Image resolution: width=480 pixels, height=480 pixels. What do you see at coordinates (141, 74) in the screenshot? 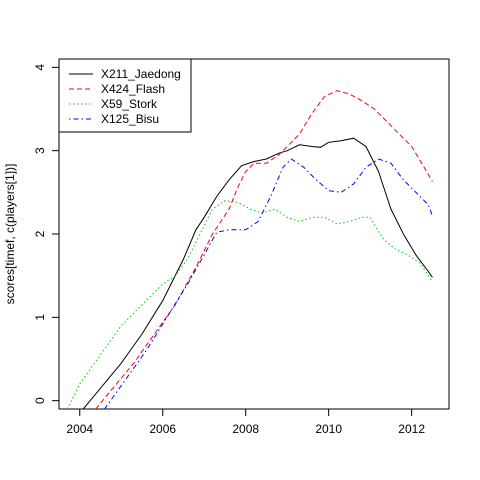
I see `legend-label: X211_Jaedong` at bounding box center [141, 74].